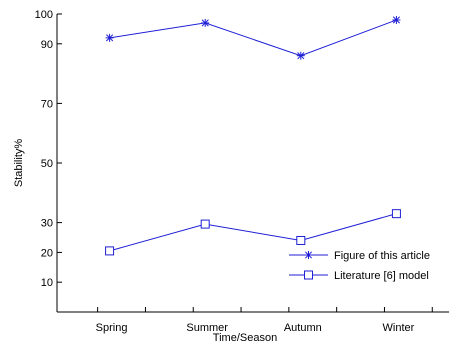  I want to click on legend-item: Literature [6] model, so click(359, 276).